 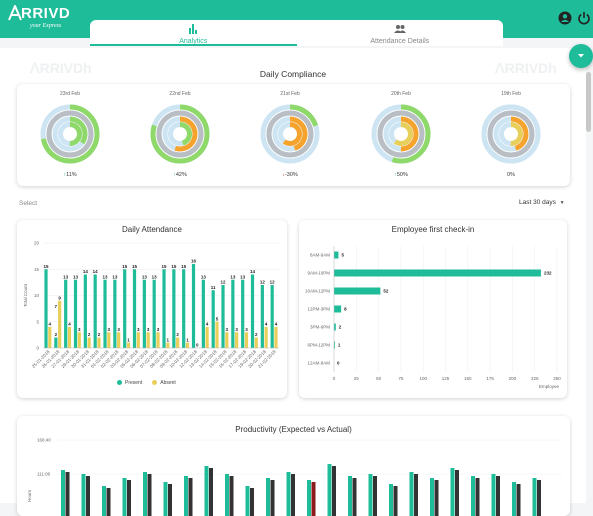 What do you see at coordinates (423, 378) in the screenshot?
I see `x-tick-label: 100` at bounding box center [423, 378].